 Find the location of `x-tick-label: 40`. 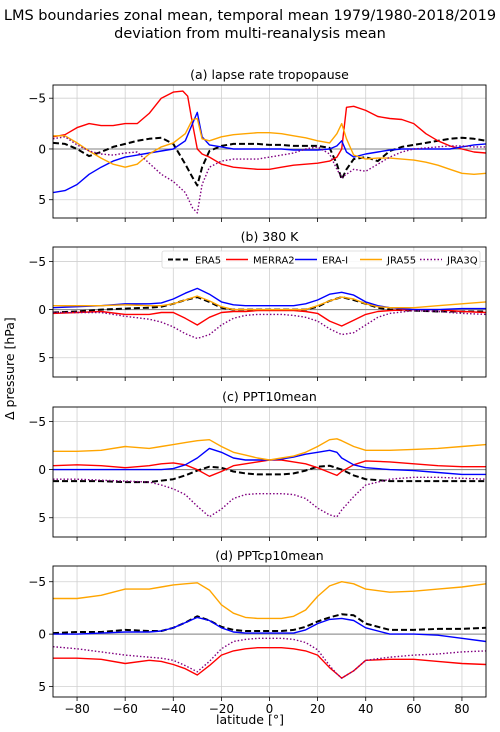

x-tick-label: 40 is located at coordinates (365, 709).